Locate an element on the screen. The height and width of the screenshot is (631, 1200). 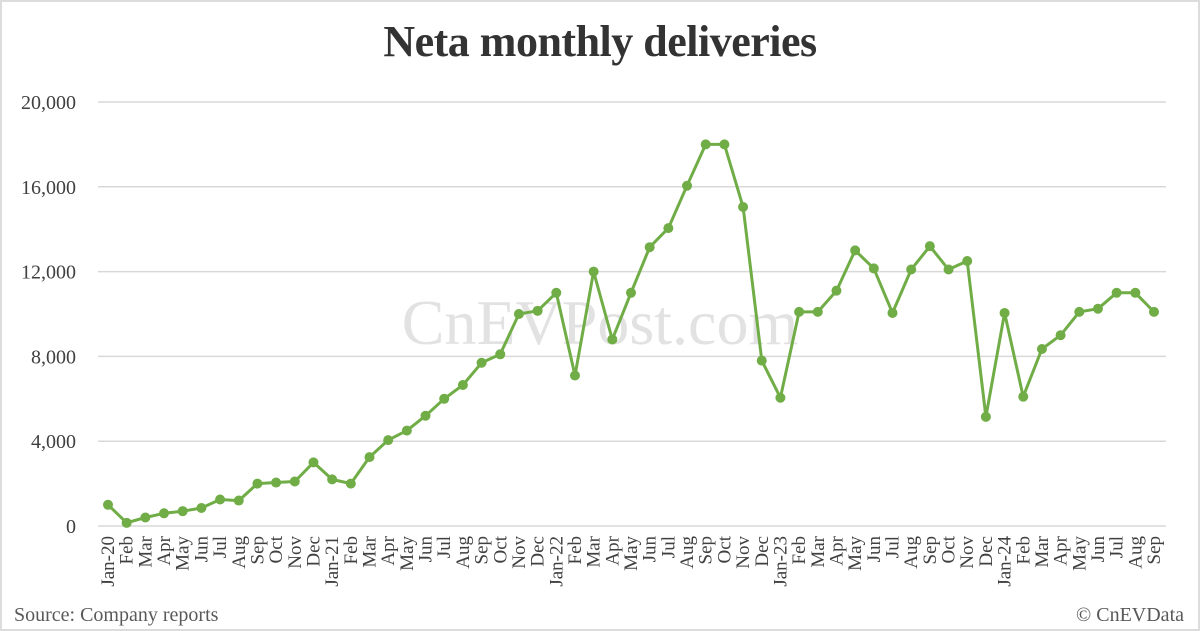
x-tick-label: Jan-24 is located at coordinates (1005, 561).